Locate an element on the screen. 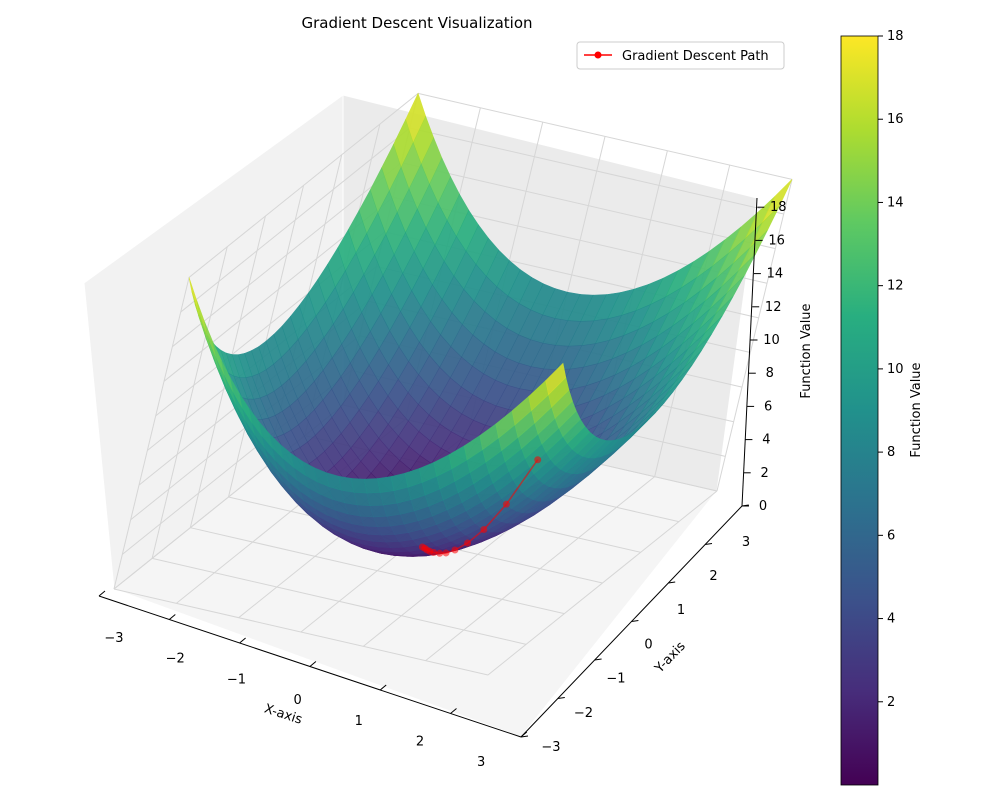  colorbar-gradient is located at coordinates (859, 410).